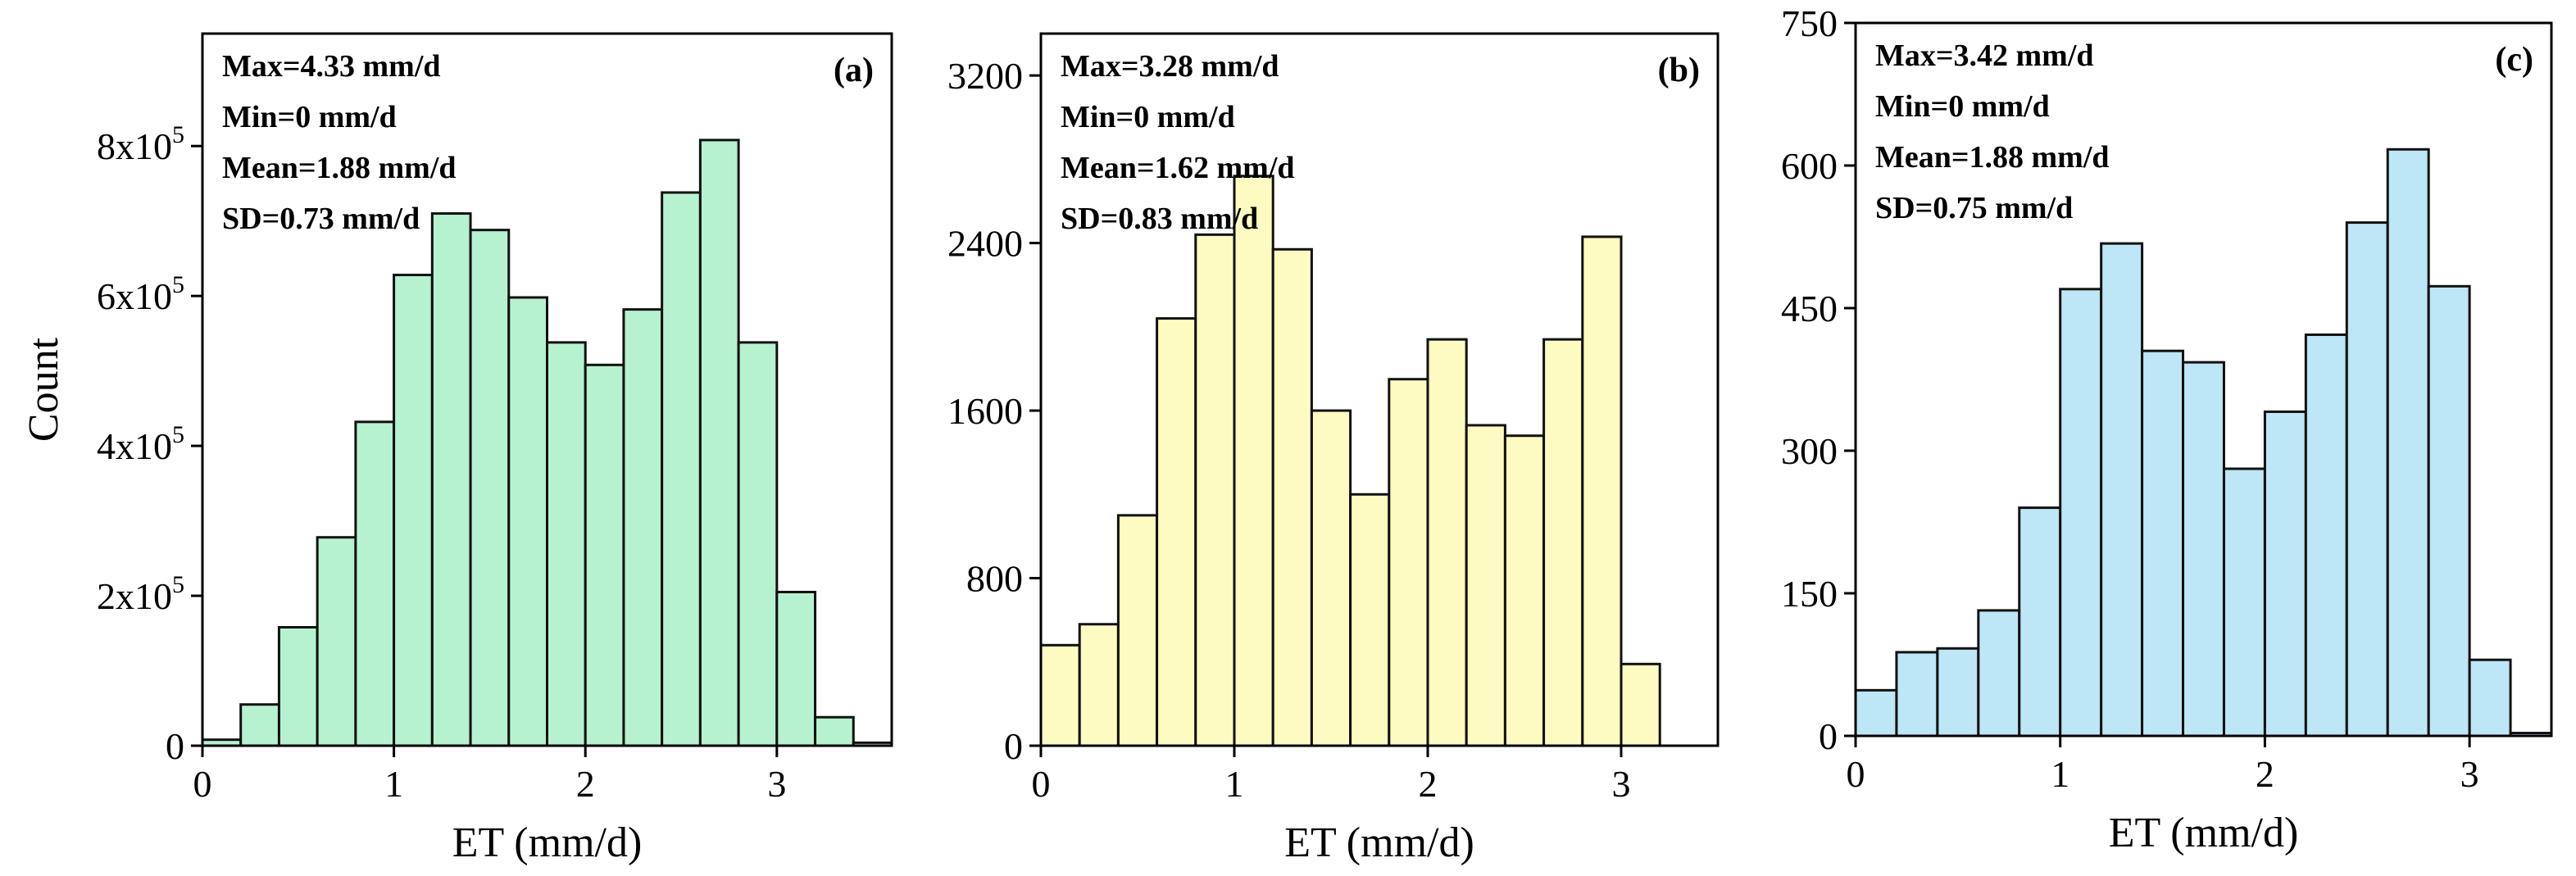  I want to click on stat-annotation: SD=0.83 mm/d, so click(1159, 219).